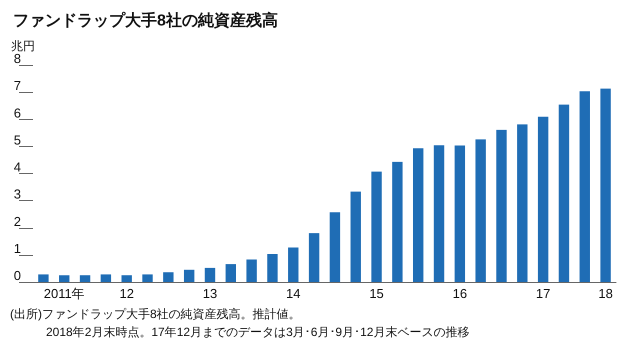 Image resolution: width=630 pixels, height=352 pixels. I want to click on x-tick-label: 12, so click(126, 293).